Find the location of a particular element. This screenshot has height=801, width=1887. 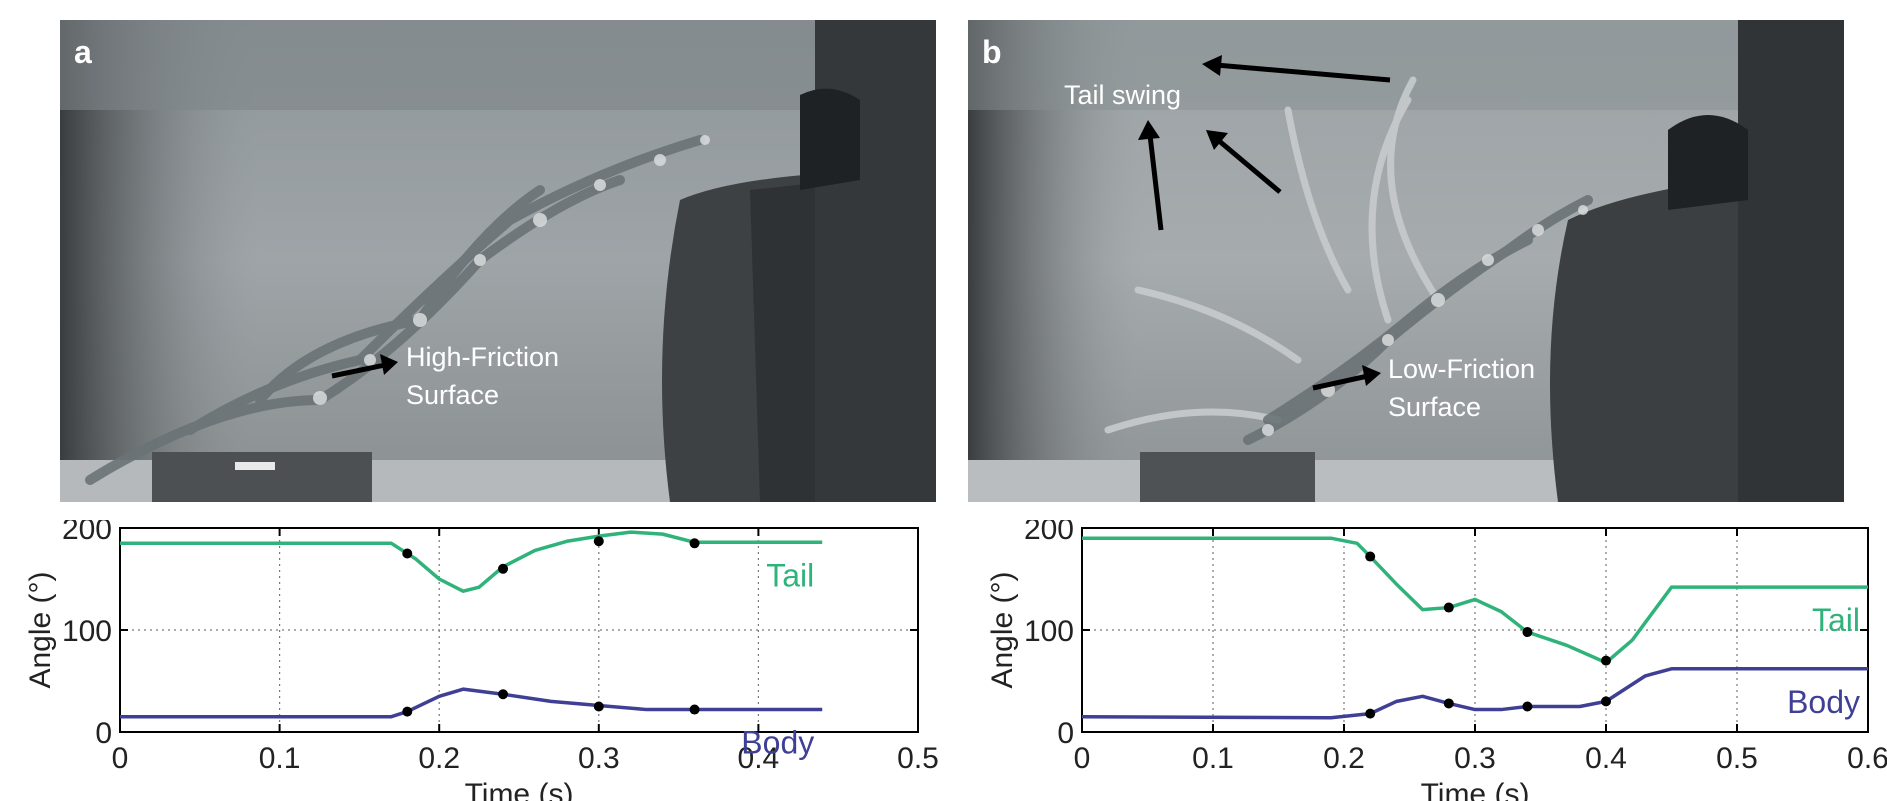

tail-swing-label: Tail swing is located at coordinates (1123, 95).